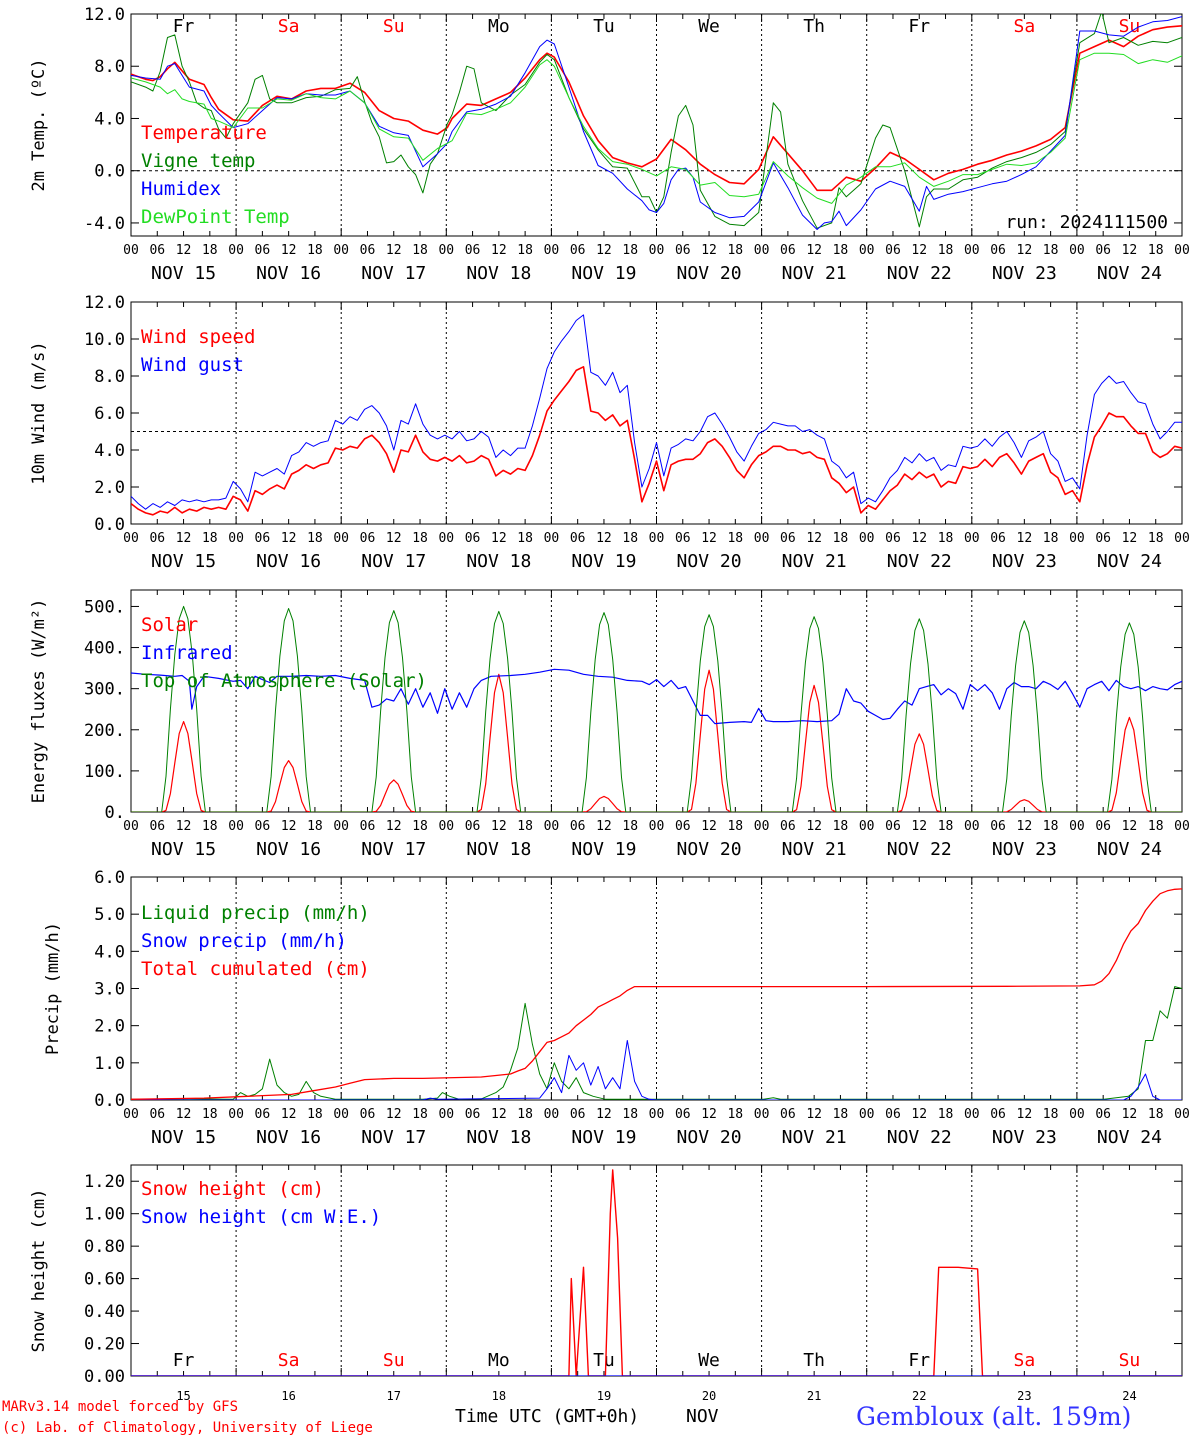 The image size is (1194, 1440). Describe the element at coordinates (53, 988) in the screenshot. I see `y-axis-title: Precip (mm/h)` at that location.